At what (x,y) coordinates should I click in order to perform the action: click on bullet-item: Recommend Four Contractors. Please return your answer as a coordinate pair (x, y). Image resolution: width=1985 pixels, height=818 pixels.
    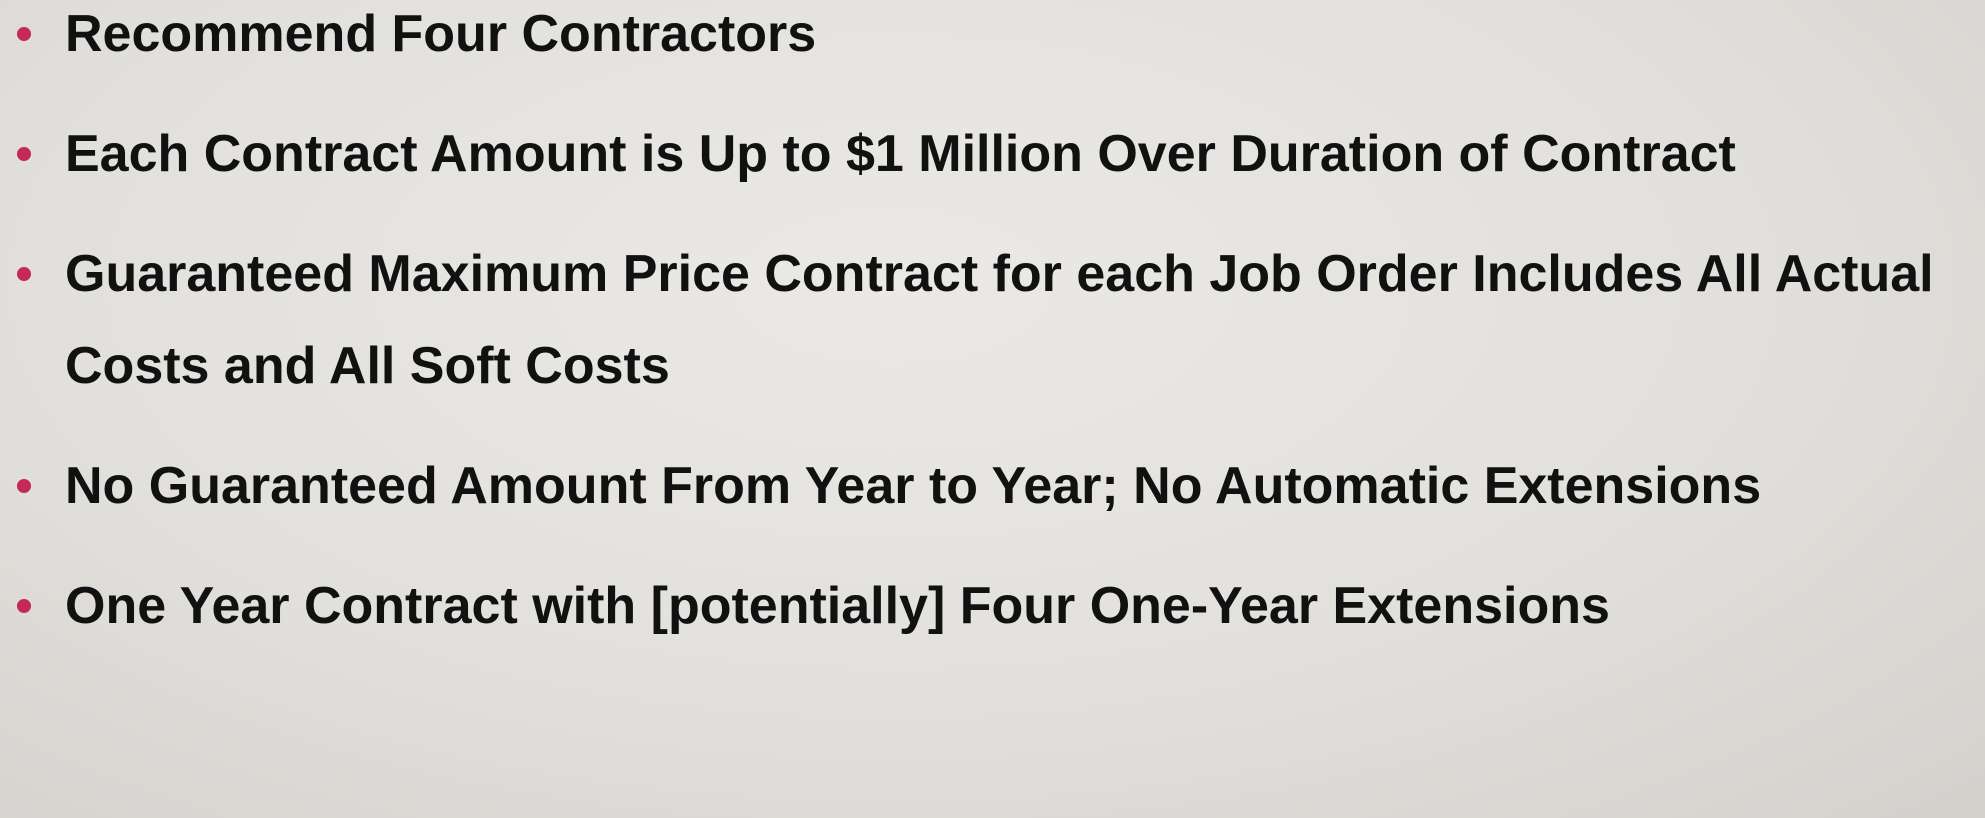
    Looking at the image, I should click on (980, 40).